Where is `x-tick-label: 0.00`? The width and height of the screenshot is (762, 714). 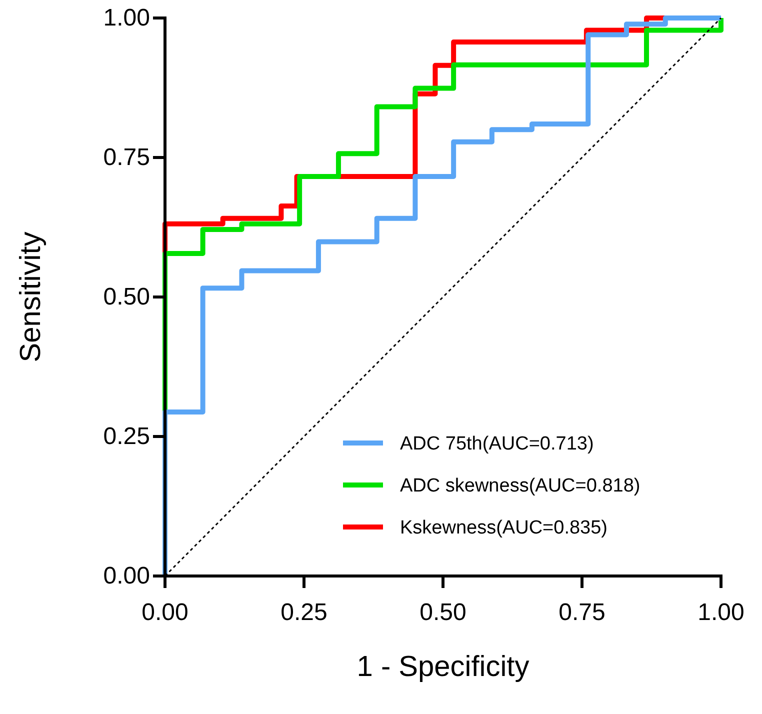 x-tick-label: 0.00 is located at coordinates (165, 612).